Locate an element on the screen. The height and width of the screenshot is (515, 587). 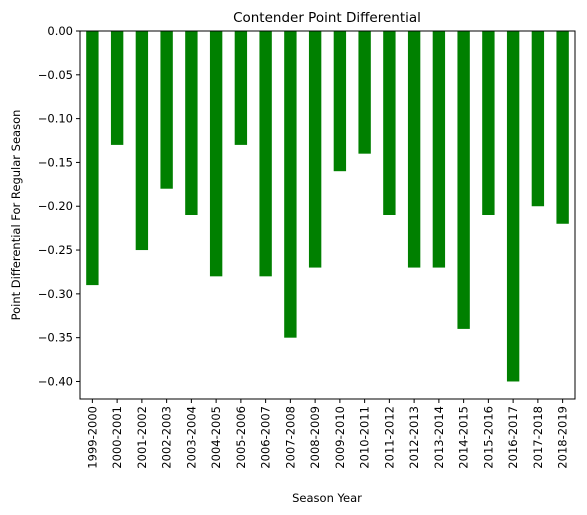
bar-2009-2010 is located at coordinates (340, 101).